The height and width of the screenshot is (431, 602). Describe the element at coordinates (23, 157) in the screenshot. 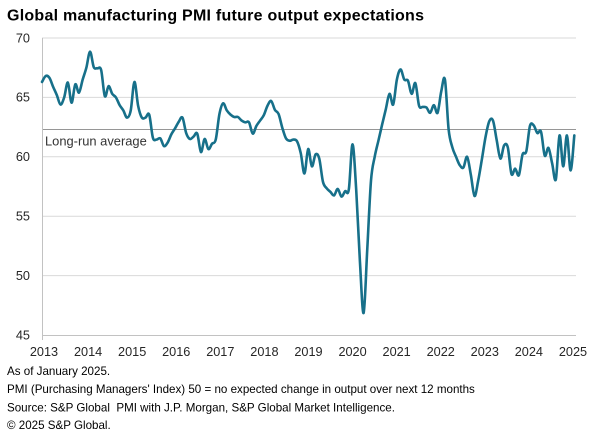

I see `svg-text: 60` at that location.